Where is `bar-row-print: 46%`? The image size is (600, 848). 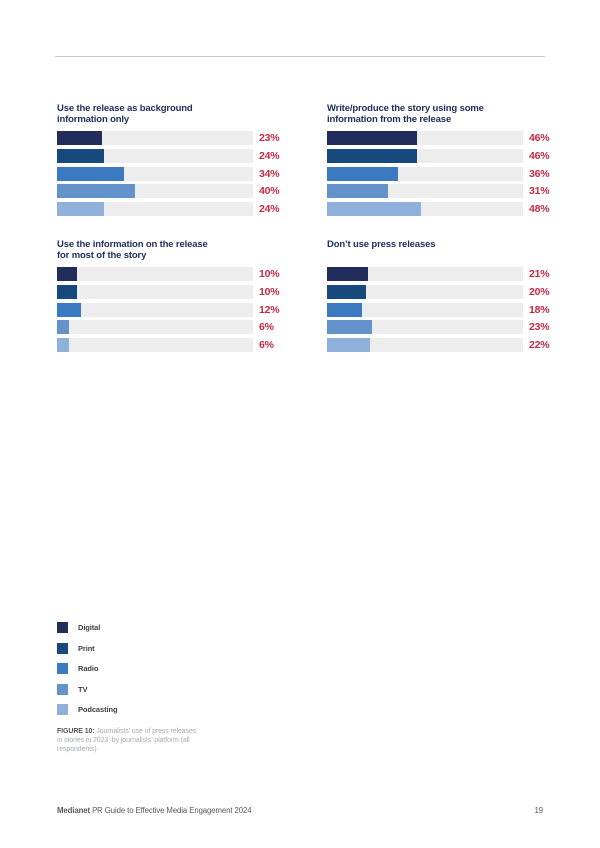
bar-row-print: 46% is located at coordinates (459, 155).